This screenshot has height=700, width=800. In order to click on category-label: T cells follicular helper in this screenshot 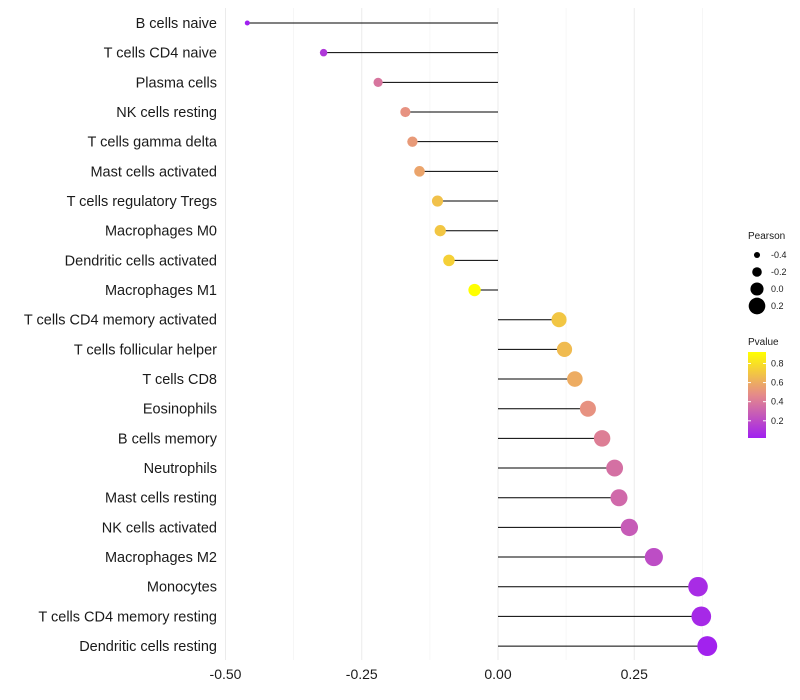, I will do `click(145, 350)`.